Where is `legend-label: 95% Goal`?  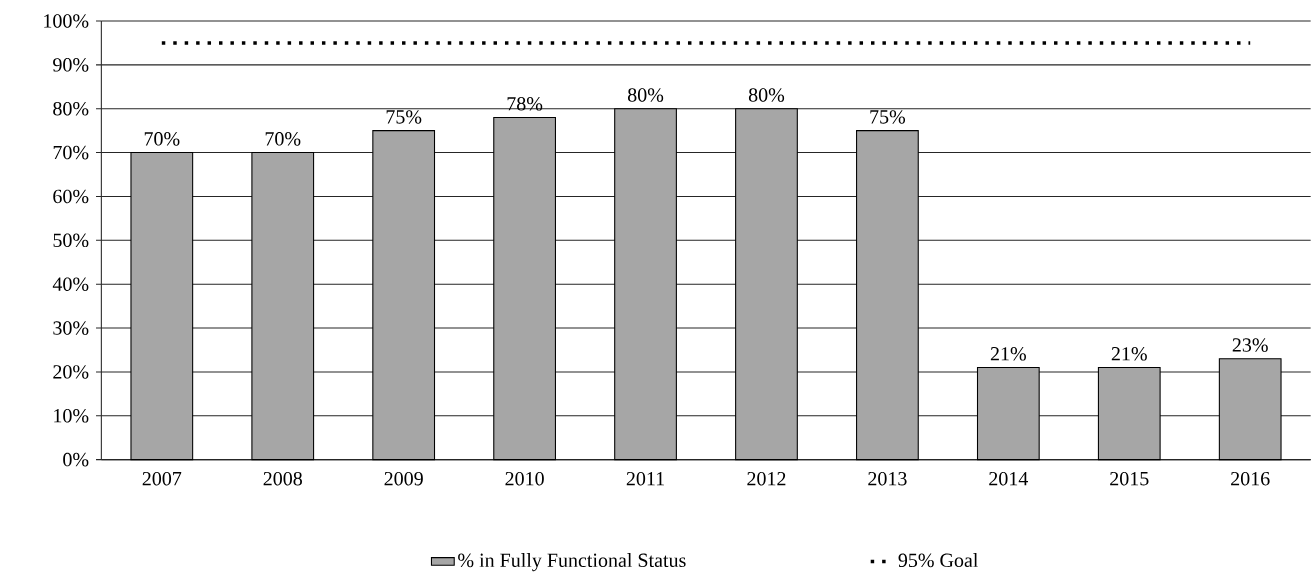 legend-label: 95% Goal is located at coordinates (938, 560).